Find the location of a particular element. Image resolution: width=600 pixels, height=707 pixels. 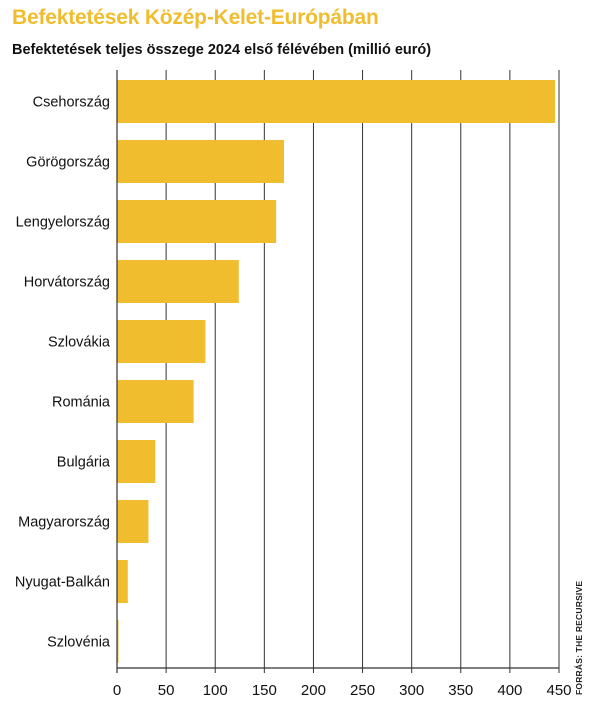

category-label-3: Lengyelország is located at coordinates (63, 223).